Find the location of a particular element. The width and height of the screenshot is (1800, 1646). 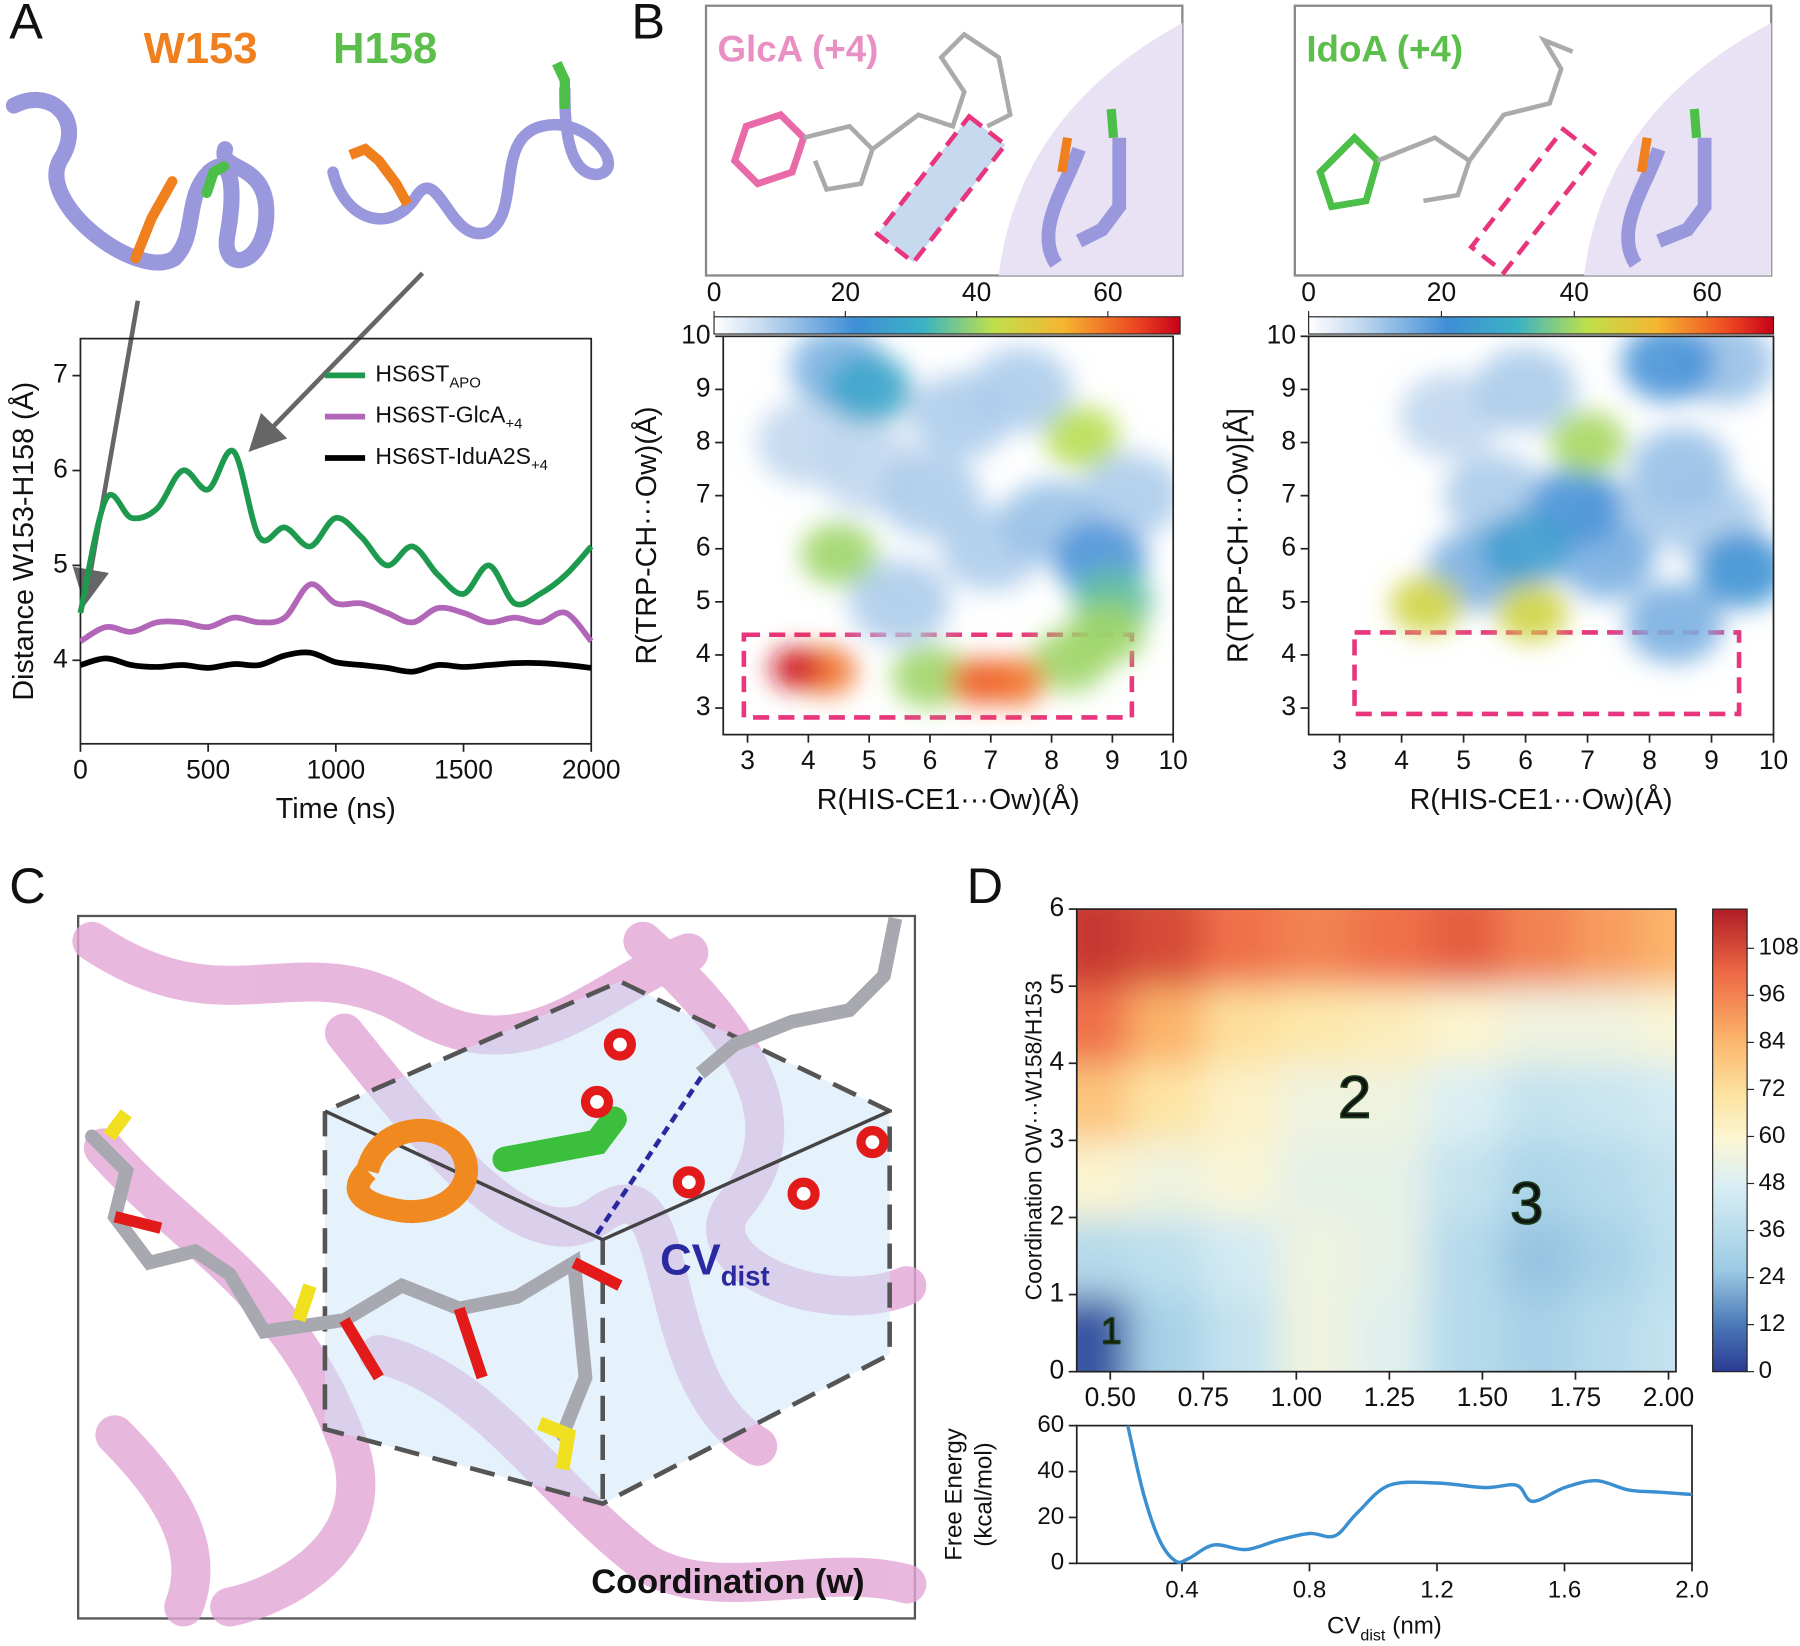

y-tick-label: 2 is located at coordinates (1056, 1215).